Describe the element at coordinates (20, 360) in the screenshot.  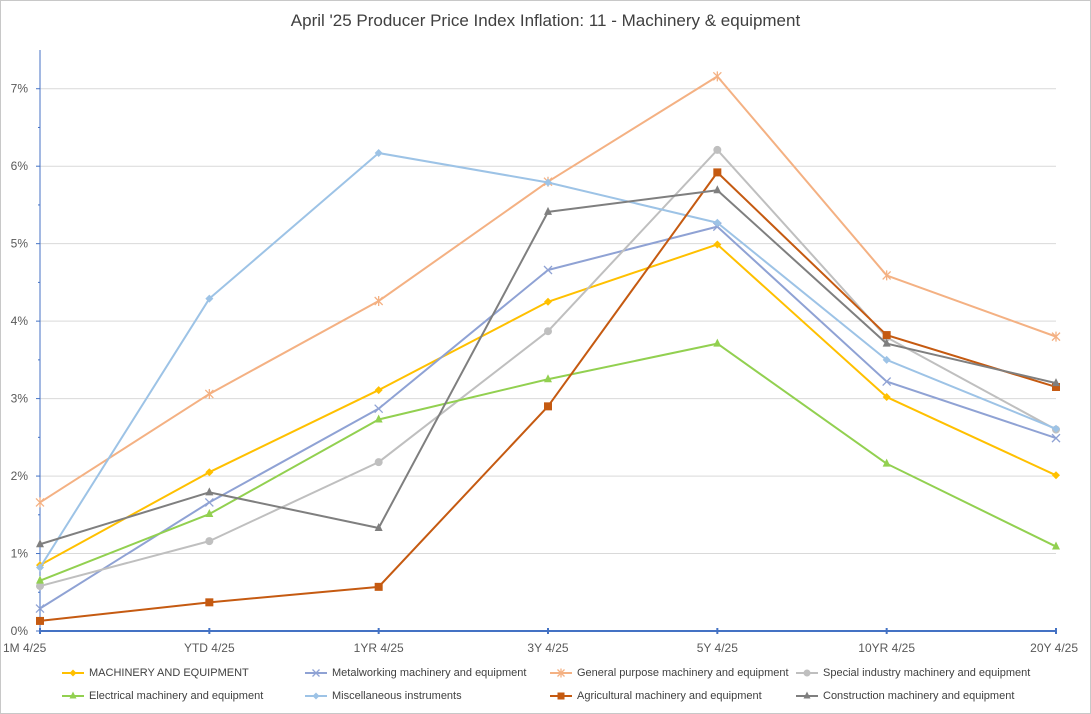
I see `y-axis-tick-labels: 0% 1% 2% 3% 4% 5% 6% 7%` at that location.